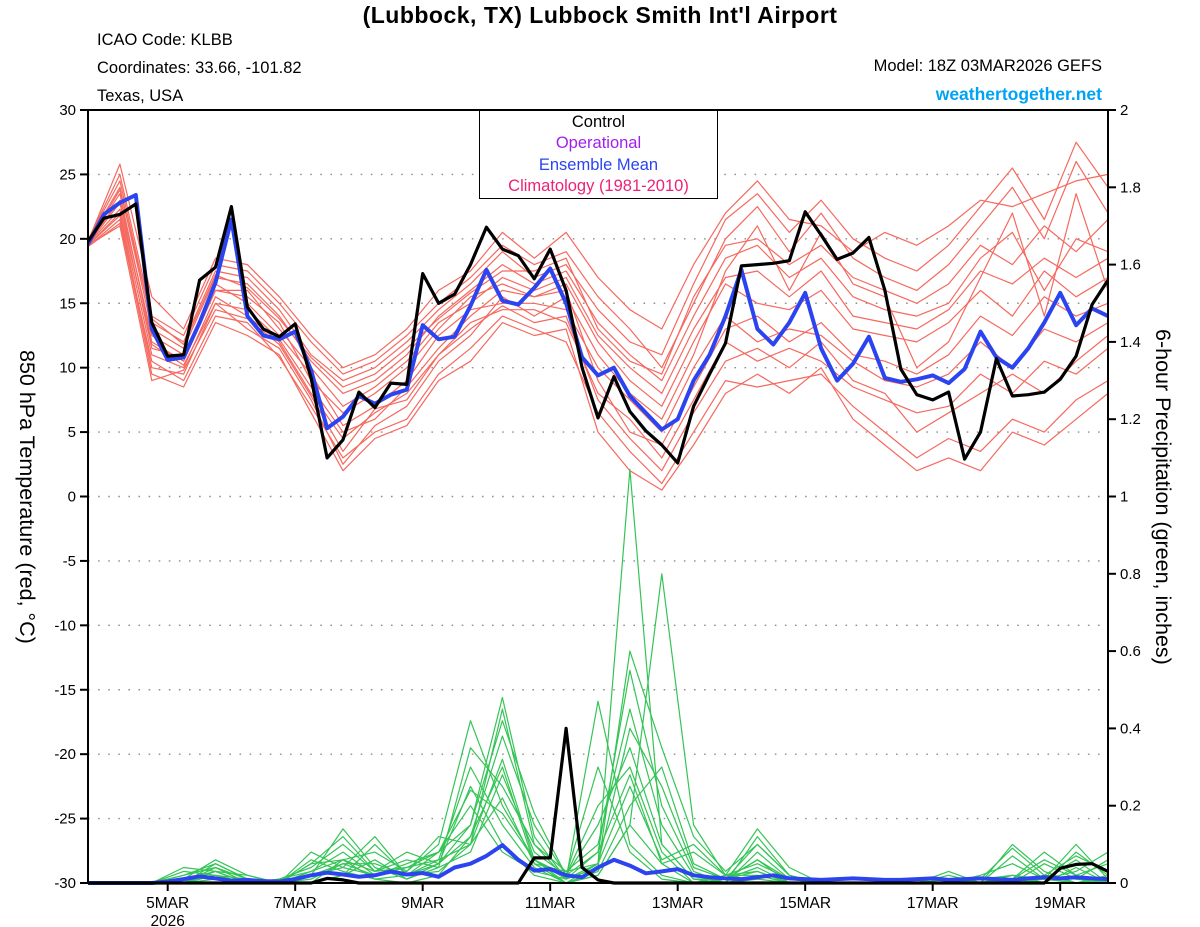  Describe the element at coordinates (598, 122) in the screenshot. I see `legend-item-control: Control` at that location.